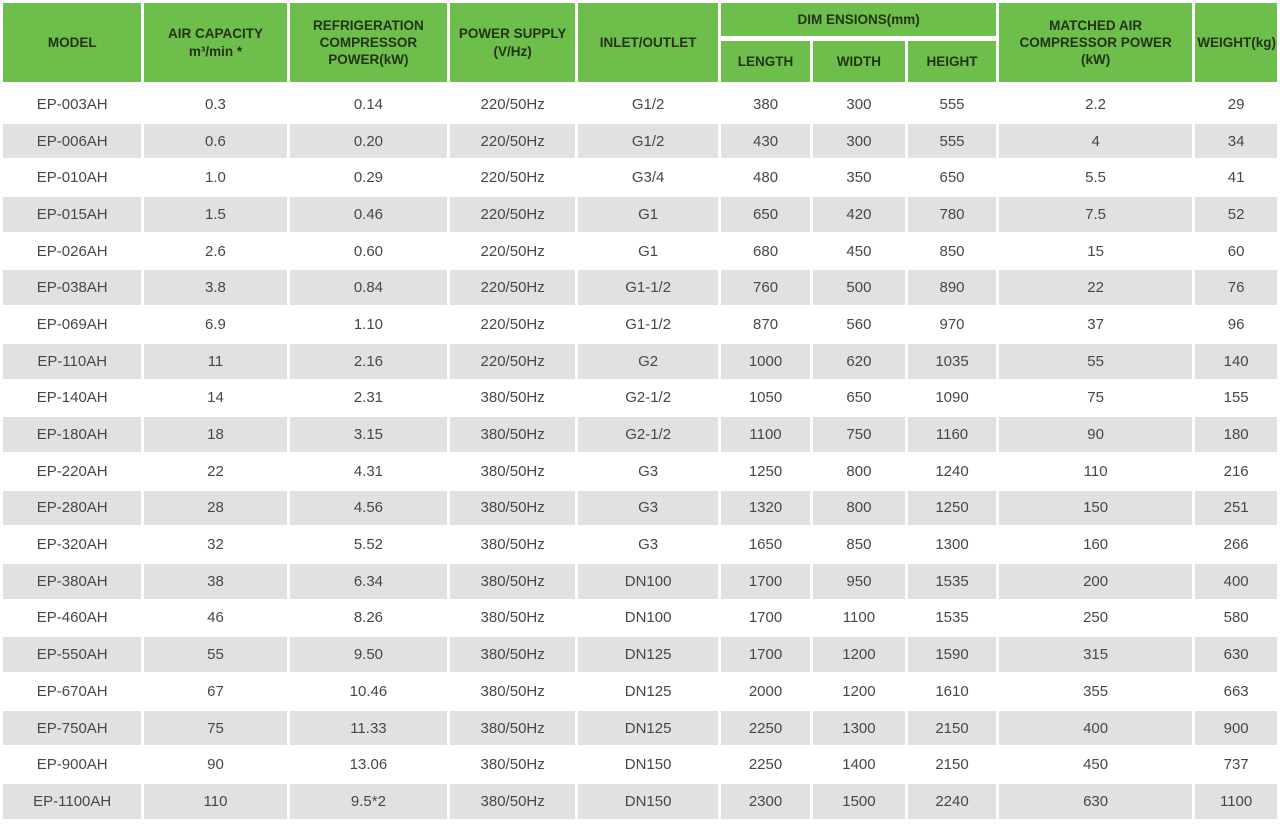 This screenshot has height=828, width=1280. What do you see at coordinates (1236, 654) in the screenshot?
I see `cell-weight: 630` at bounding box center [1236, 654].